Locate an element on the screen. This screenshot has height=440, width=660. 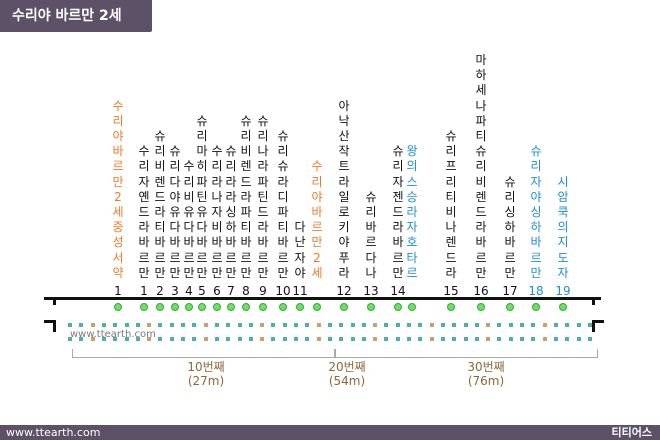
station-name: 슈 리 라 라 싱 하 바 르 만 is located at coordinates (231, 212).